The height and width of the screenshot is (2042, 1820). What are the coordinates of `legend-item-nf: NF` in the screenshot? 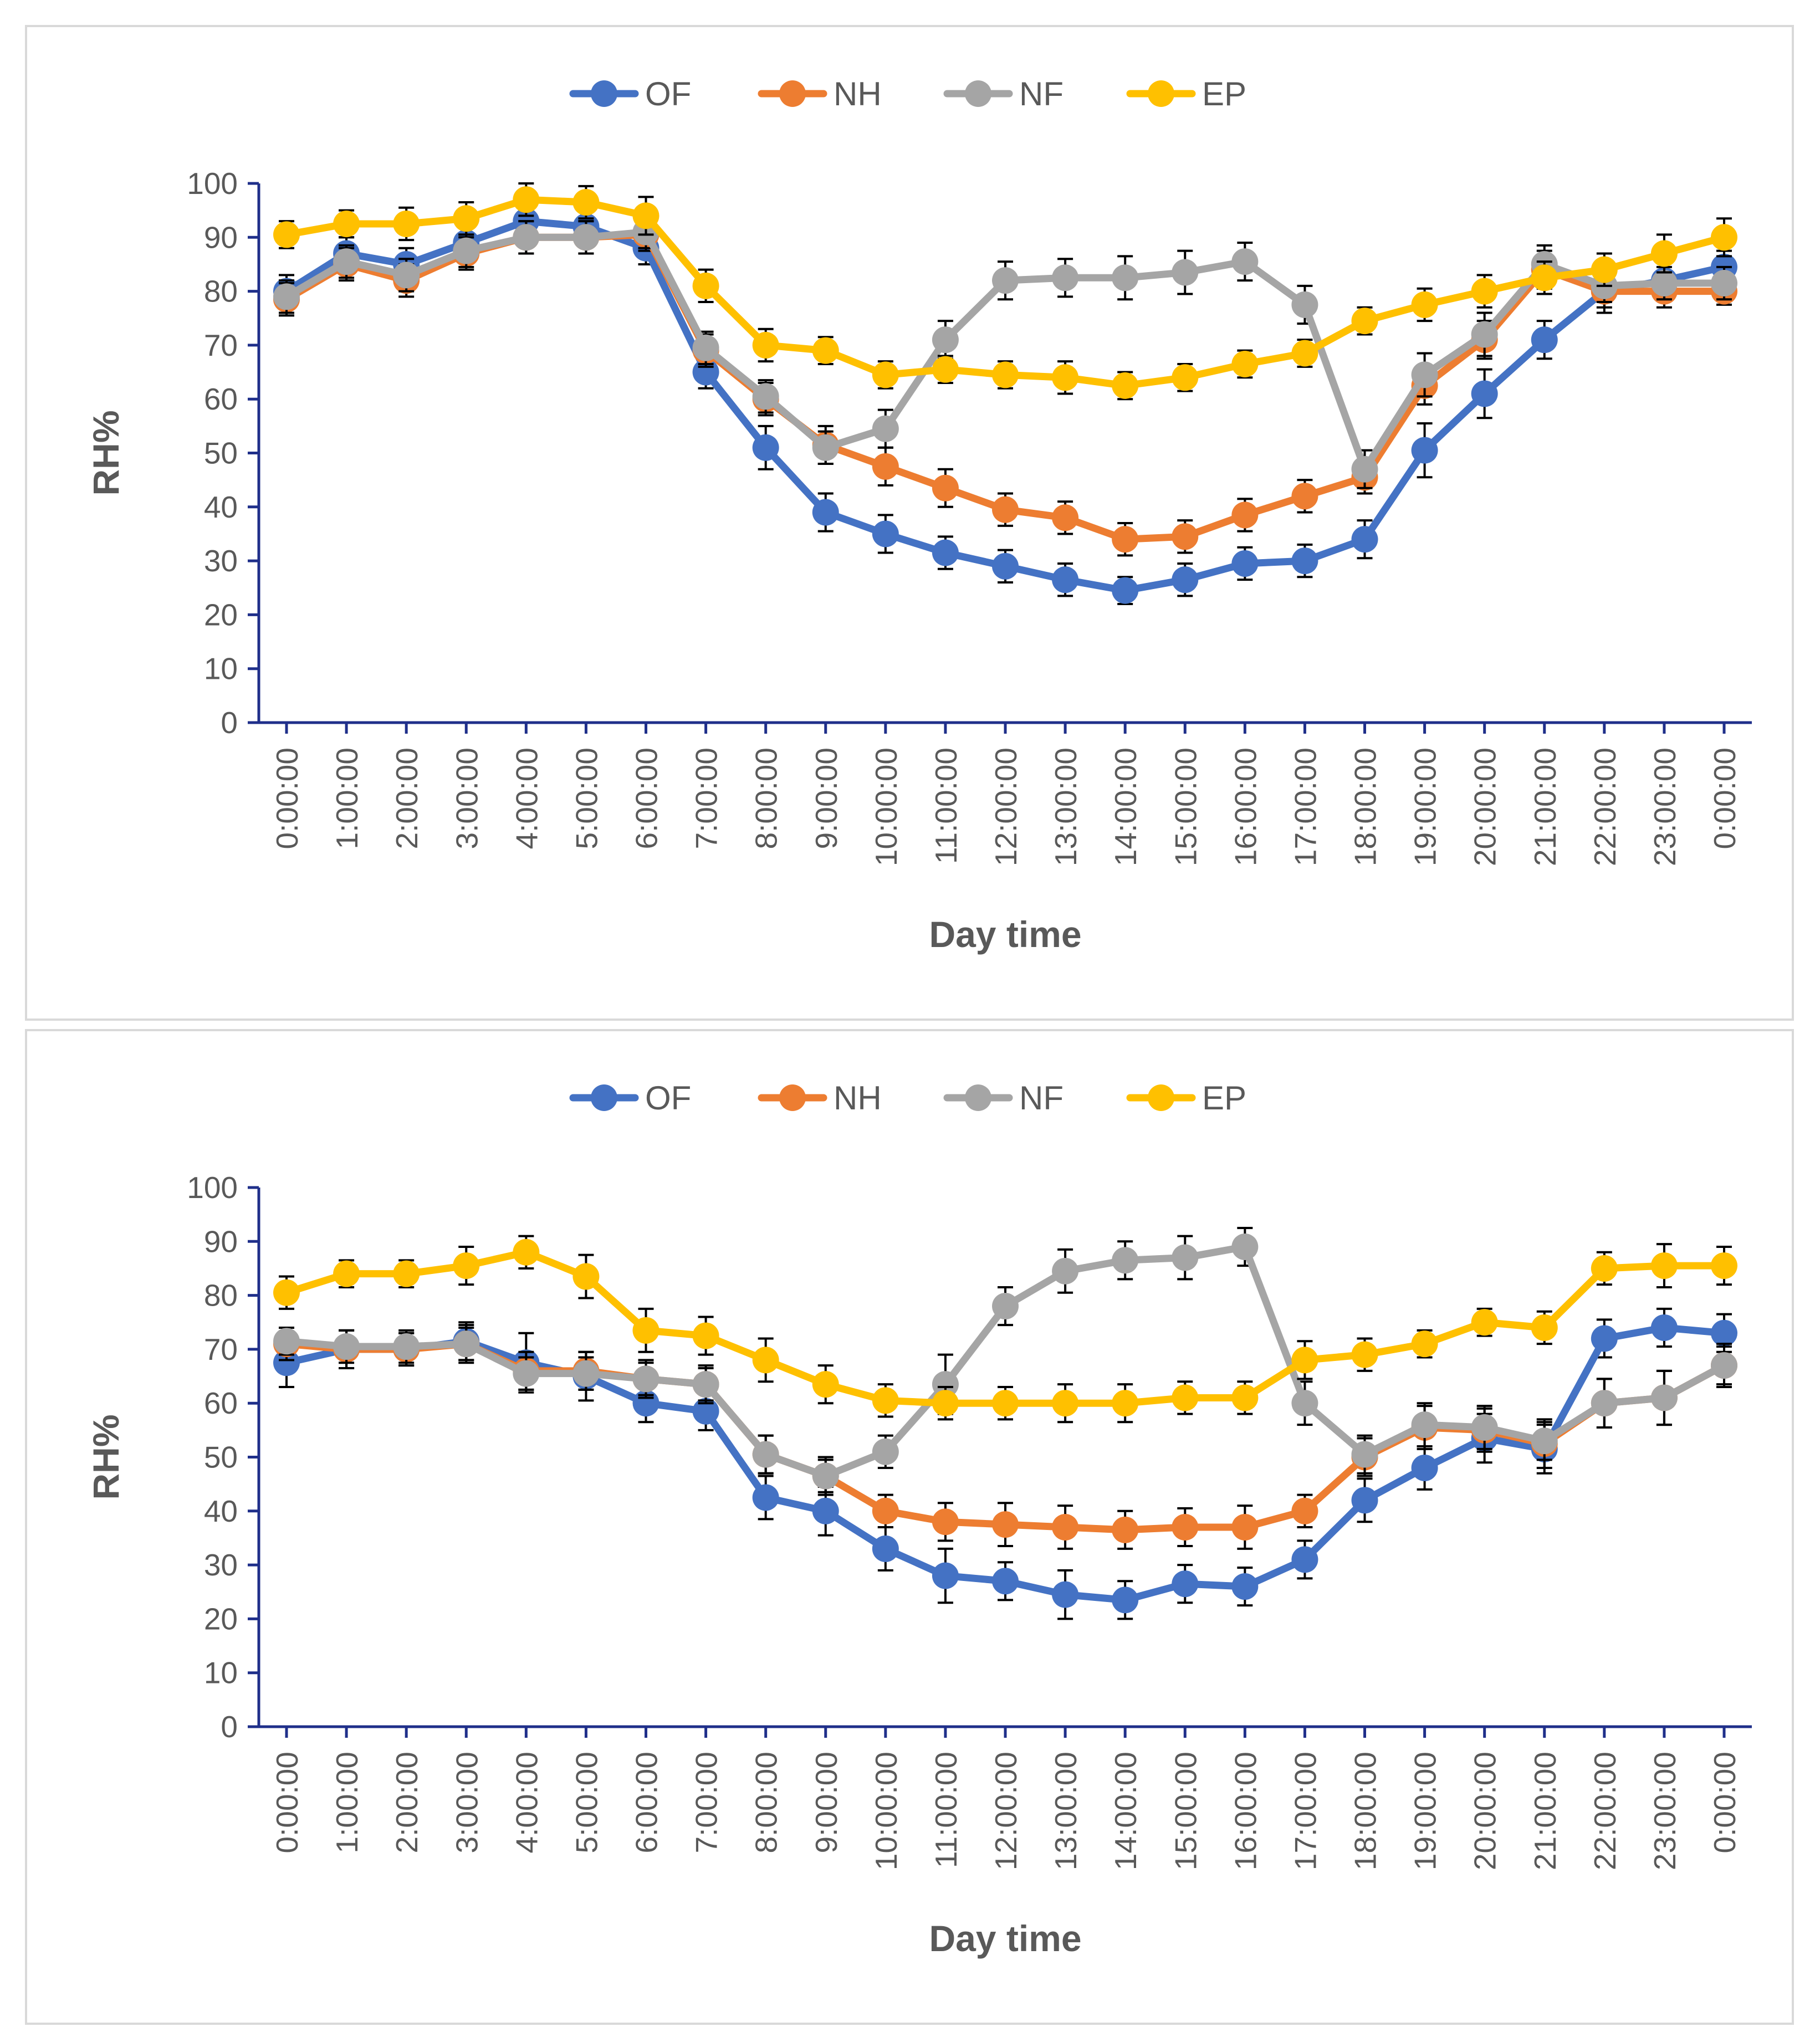 It's located at (1004, 93).